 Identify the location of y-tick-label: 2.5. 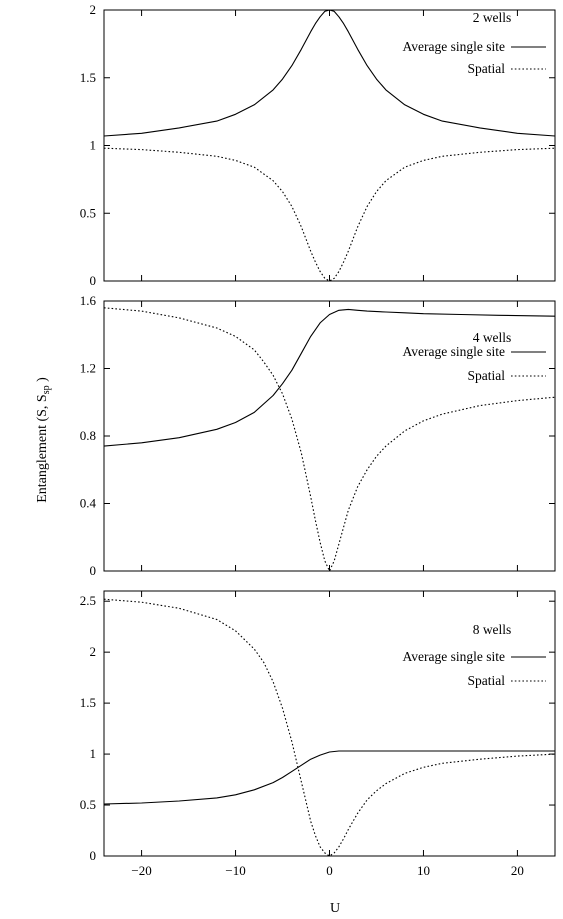
(88, 600).